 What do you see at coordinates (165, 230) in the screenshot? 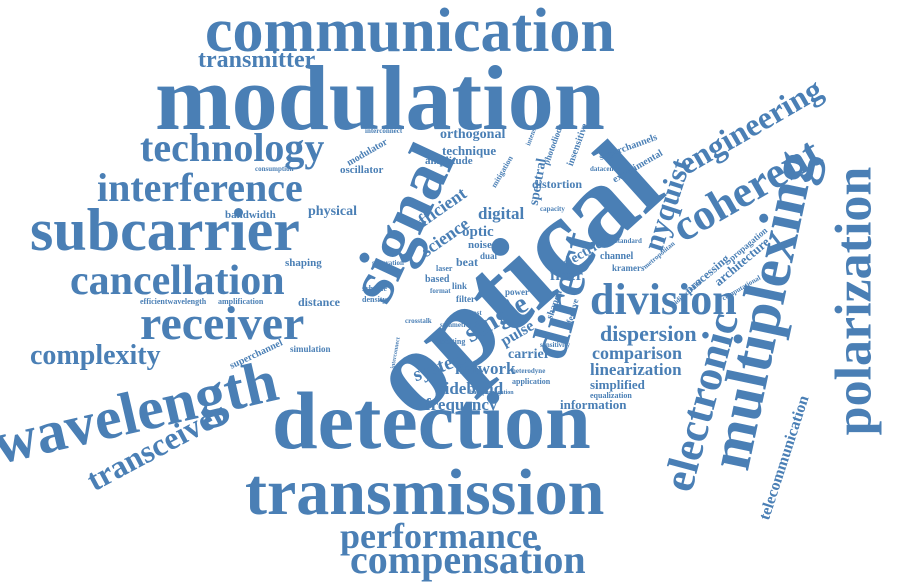
I see `word-subcarrier: subcarrier` at bounding box center [165, 230].